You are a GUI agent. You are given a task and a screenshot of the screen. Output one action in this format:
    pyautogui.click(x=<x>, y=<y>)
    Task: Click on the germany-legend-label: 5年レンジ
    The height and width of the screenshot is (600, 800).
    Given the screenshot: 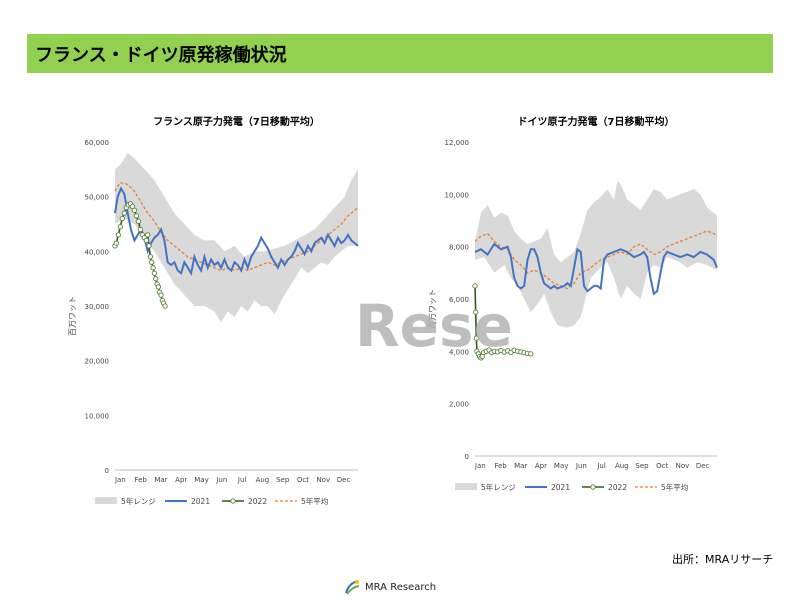 What is the action you would take?
    pyautogui.click(x=498, y=487)
    